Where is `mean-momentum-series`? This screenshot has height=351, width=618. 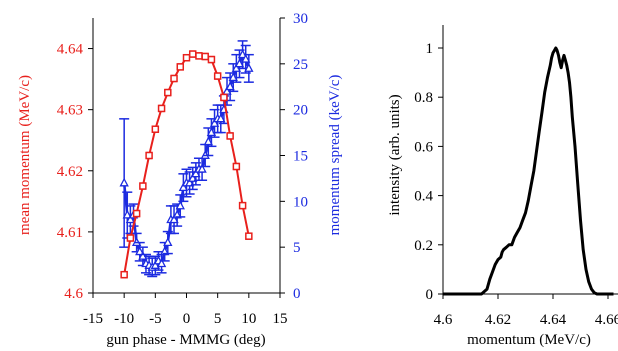
mean-momentum-series is located at coordinates (186, 164).